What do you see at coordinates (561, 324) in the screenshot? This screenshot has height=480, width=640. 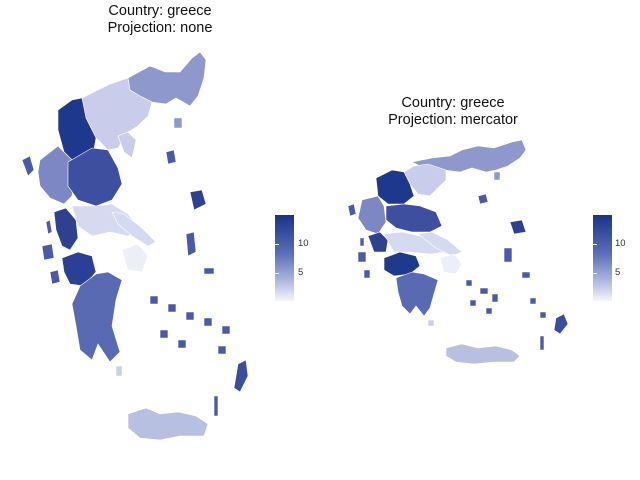 I see `island-rhodes` at bounding box center [561, 324].